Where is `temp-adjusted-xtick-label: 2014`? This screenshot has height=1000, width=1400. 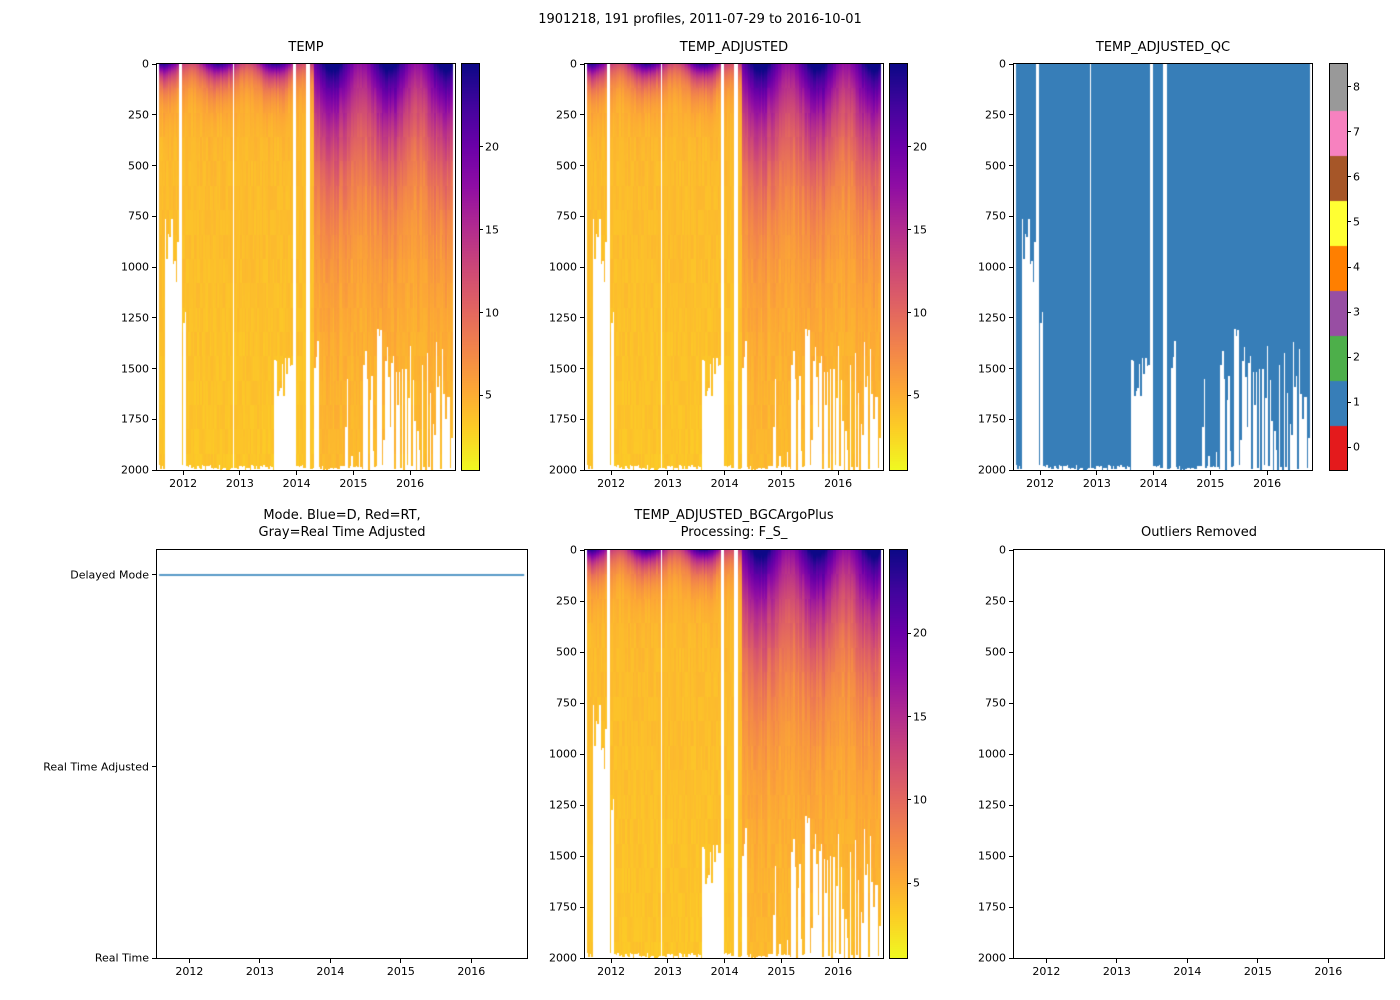
temp-adjusted-xtick-label: 2014 is located at coordinates (724, 483).